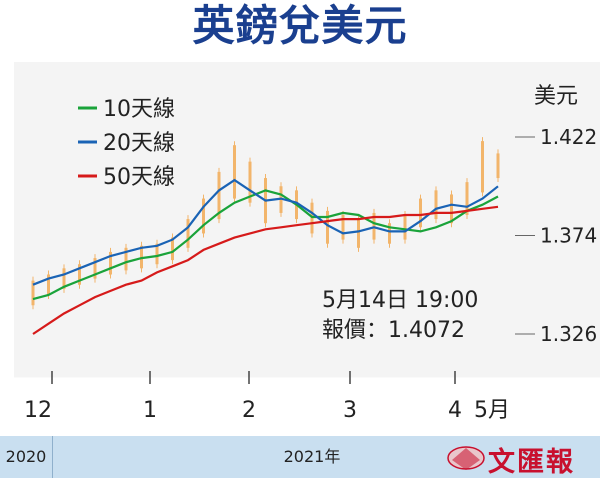 This screenshot has height=481, width=600. Describe the element at coordinates (38, 410) in the screenshot. I see `x-tick-label: 12` at that location.